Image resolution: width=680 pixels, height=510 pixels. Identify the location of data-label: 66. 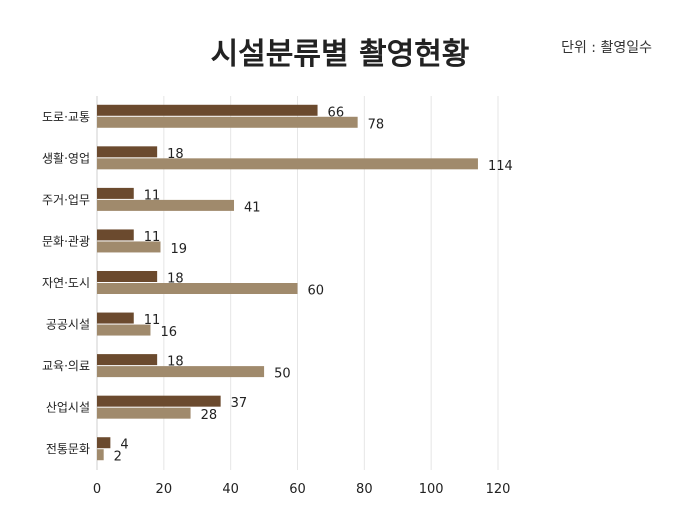
(336, 112).